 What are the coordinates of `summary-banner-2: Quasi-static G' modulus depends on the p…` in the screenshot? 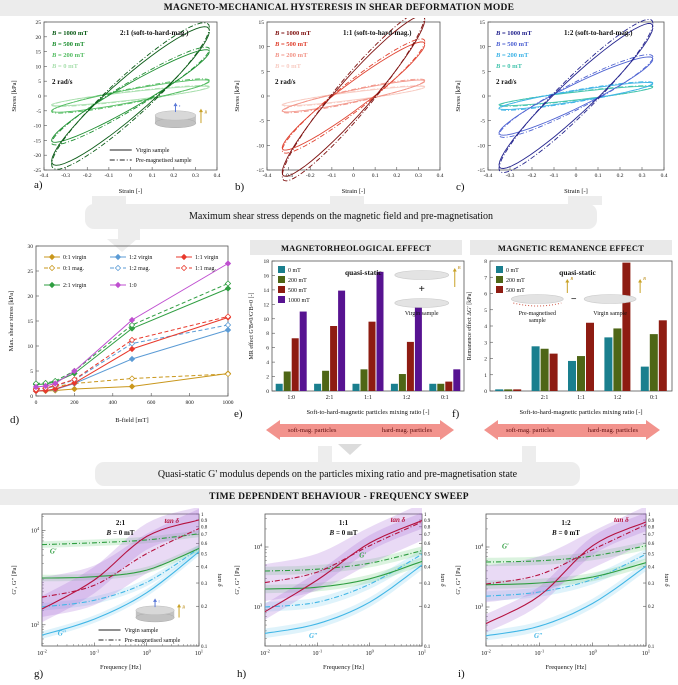 It's located at (337, 474).